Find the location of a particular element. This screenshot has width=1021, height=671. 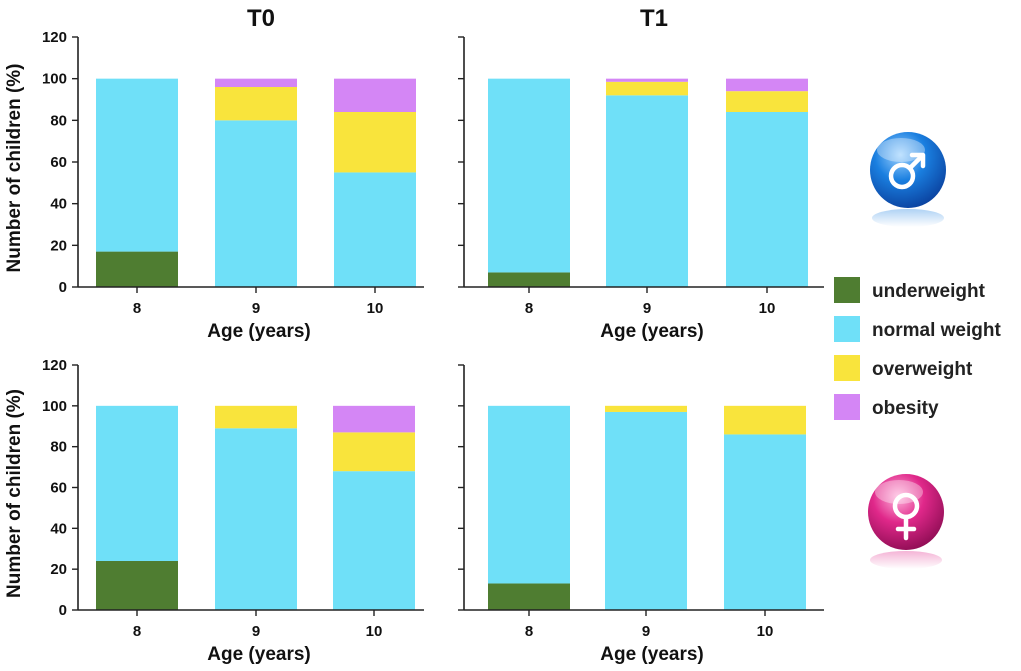

chart-title: T0 is located at coordinates (261, 18).